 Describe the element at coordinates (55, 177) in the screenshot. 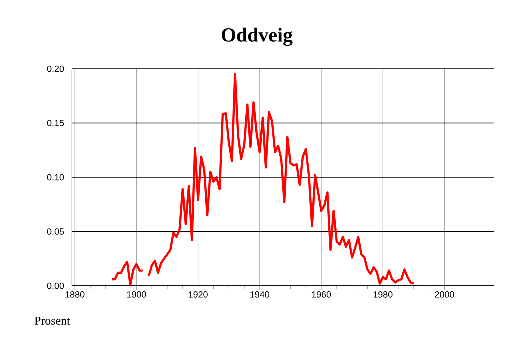

I see `y-tick-label: 0.10` at that location.